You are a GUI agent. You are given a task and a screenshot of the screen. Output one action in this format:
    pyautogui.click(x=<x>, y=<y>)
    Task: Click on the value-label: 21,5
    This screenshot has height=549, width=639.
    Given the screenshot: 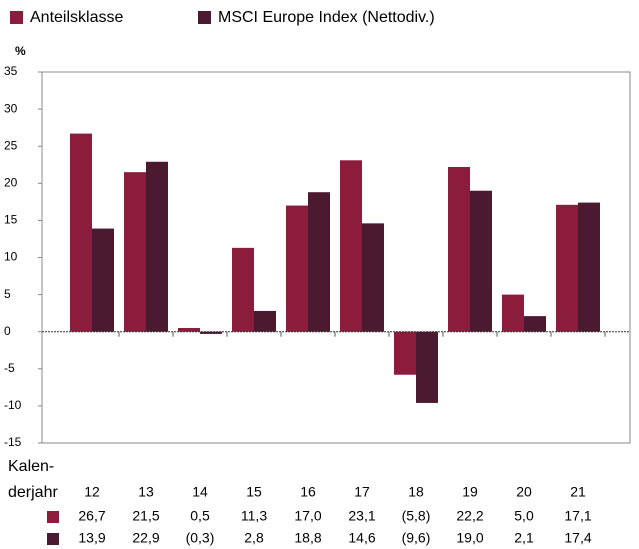 What is the action you would take?
    pyautogui.click(x=145, y=516)
    